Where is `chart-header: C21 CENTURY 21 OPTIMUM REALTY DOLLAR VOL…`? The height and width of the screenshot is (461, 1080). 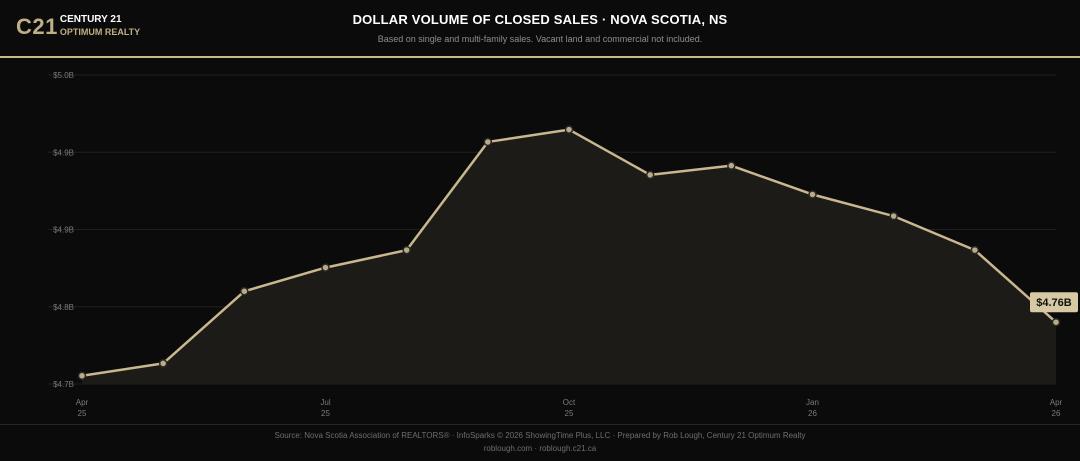
chart-header: C21 CENTURY 21 OPTIMUM REALTY DOLLAR VOL… is located at coordinates (540, 29).